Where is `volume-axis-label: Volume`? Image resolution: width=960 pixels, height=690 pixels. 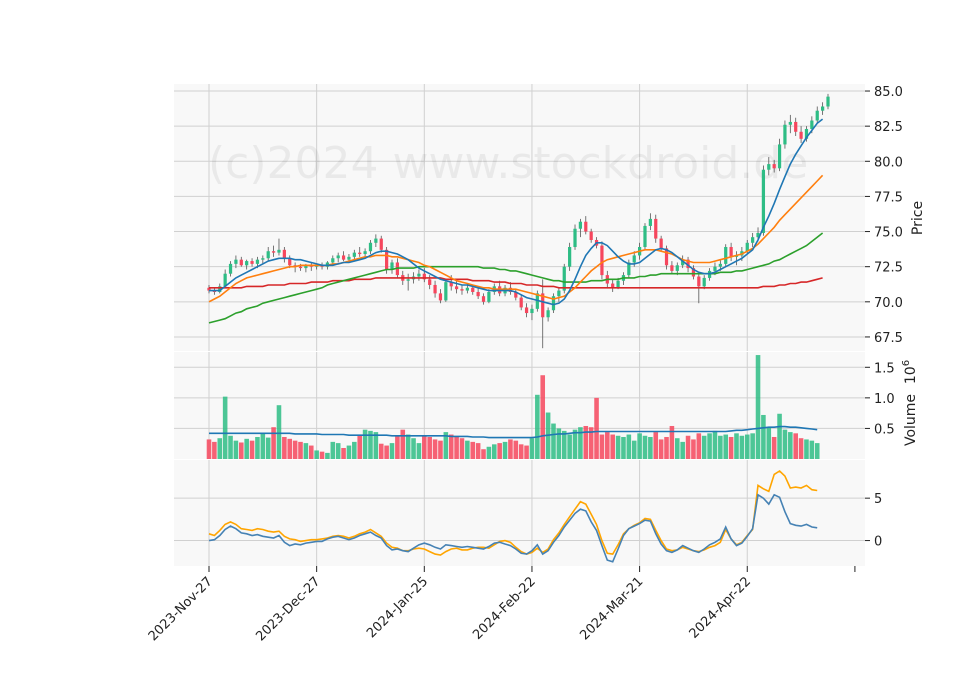 volume-axis-label: Volume is located at coordinates (911, 420).